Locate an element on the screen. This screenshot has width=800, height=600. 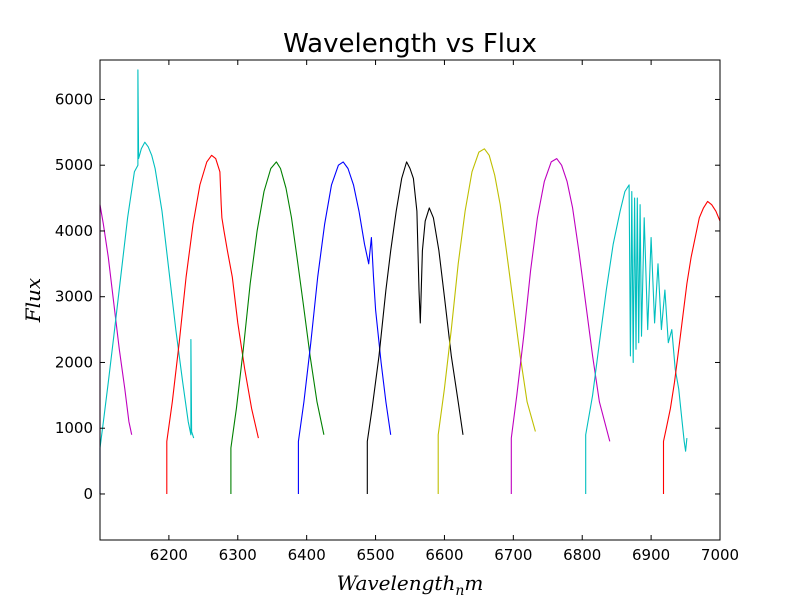
y-tick-label: 5000 is located at coordinates (74, 165).